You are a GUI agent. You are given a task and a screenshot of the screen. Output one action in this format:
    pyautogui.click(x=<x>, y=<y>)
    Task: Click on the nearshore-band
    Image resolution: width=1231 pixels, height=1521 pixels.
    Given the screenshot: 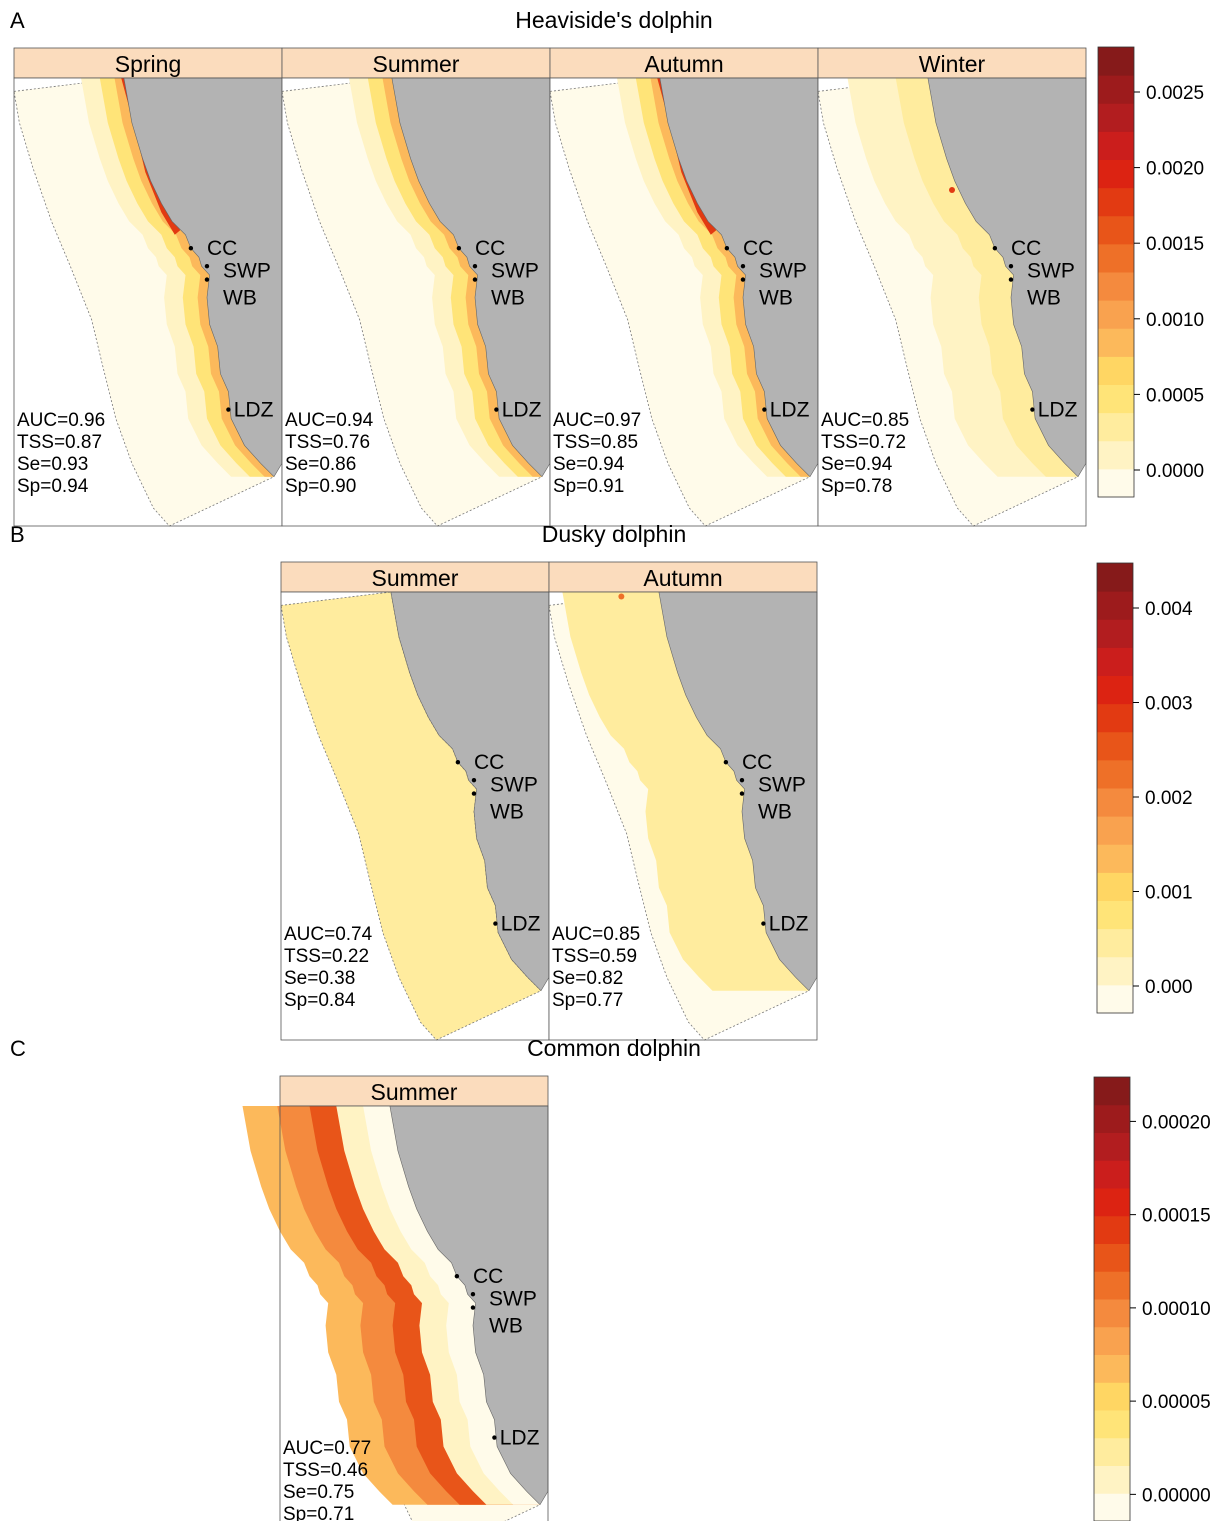 What is the action you would take?
    pyautogui.click(x=730, y=277)
    